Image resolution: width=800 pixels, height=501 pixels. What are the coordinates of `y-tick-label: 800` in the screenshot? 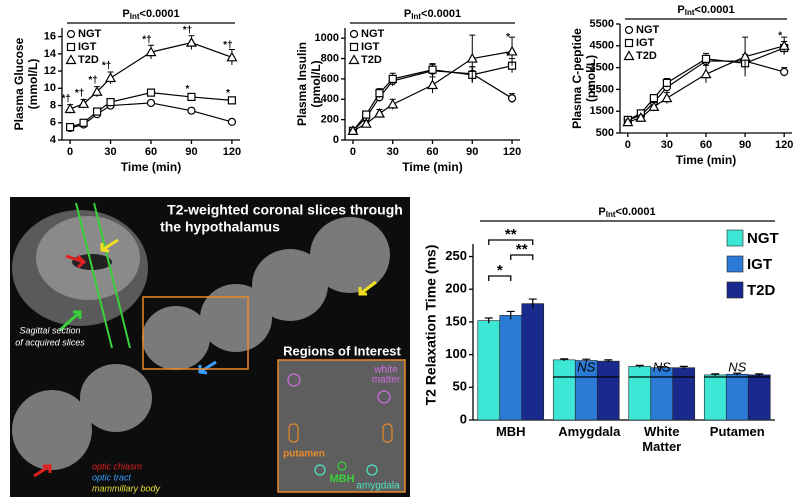 It's located at (330, 58).